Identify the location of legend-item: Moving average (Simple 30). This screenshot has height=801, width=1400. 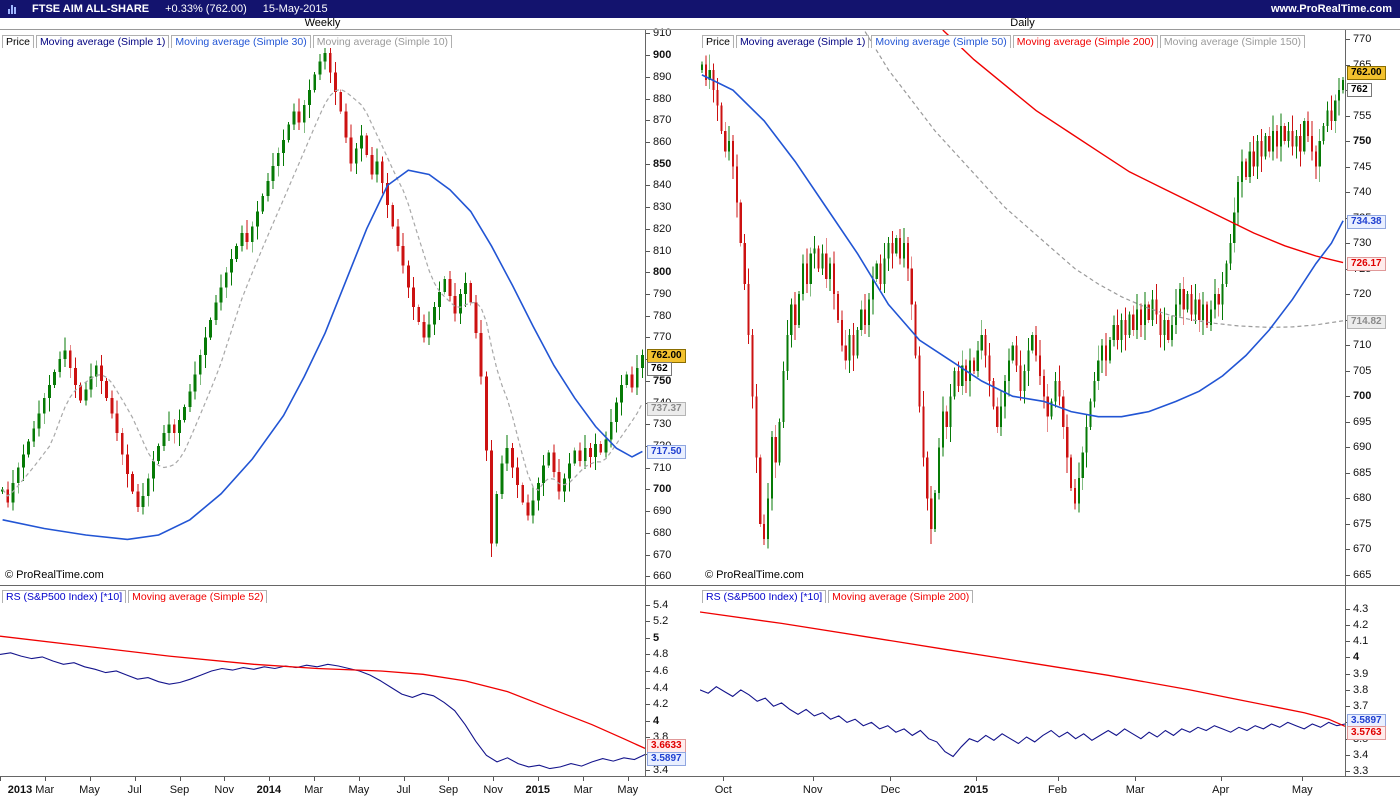
(241, 41).